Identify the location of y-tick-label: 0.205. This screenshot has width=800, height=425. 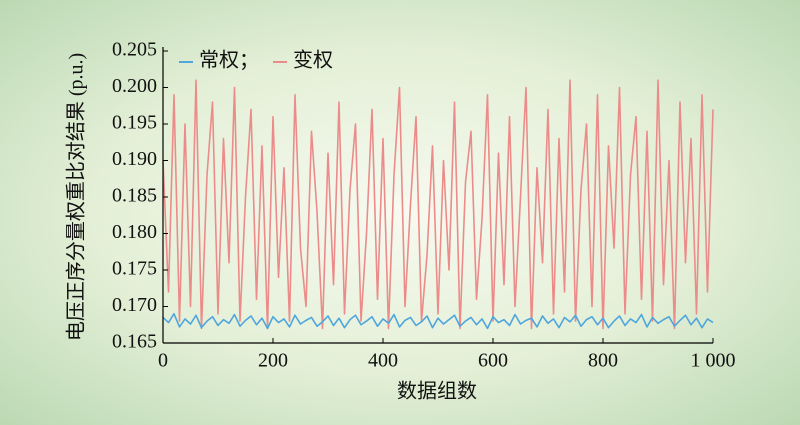
(134, 50).